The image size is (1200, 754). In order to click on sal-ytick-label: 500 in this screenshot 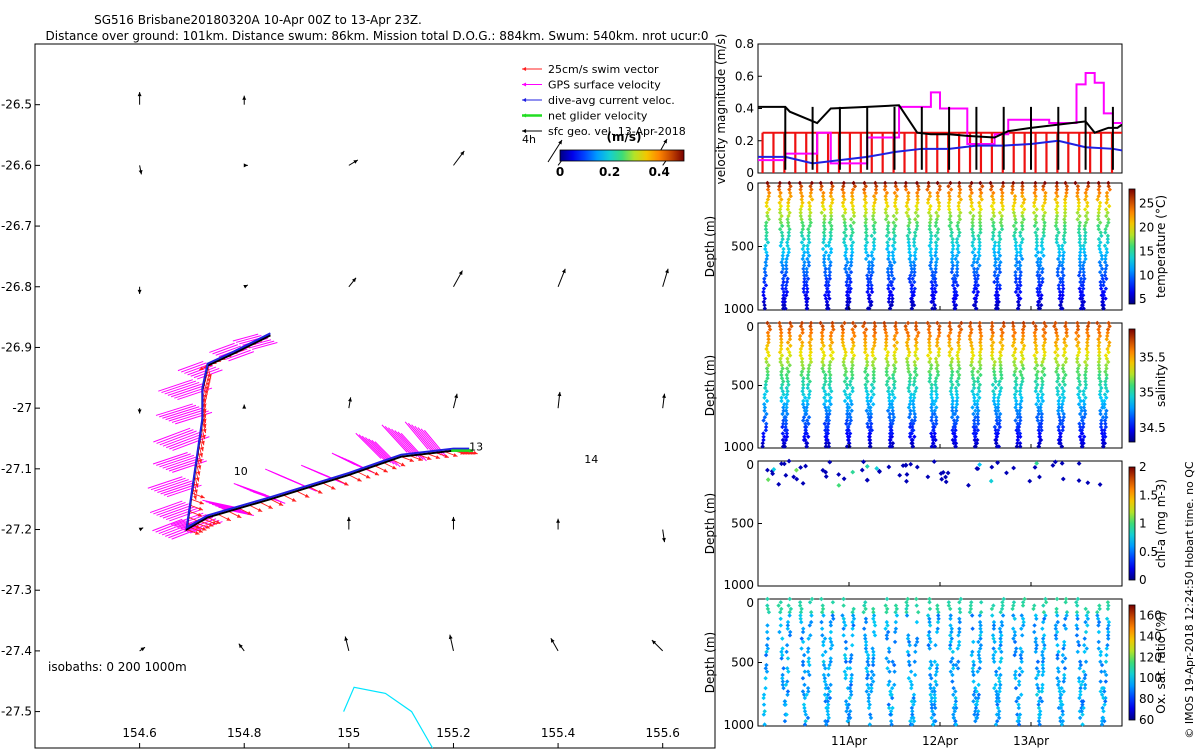, I will do `click(742, 386)`.